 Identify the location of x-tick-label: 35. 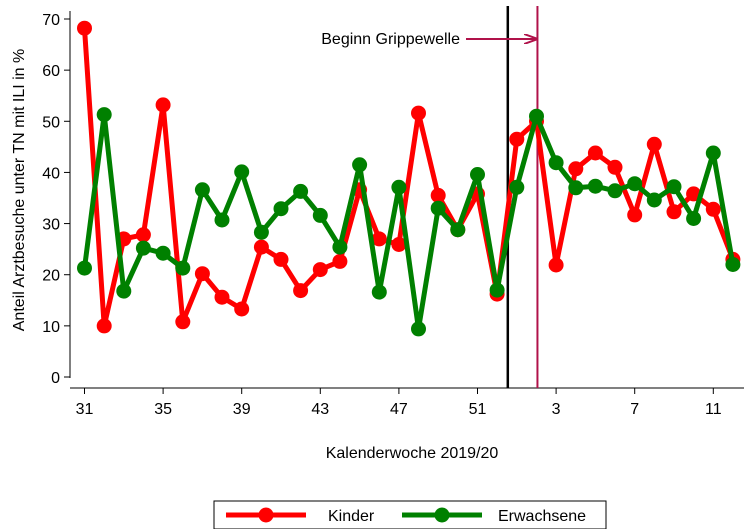
(163, 409).